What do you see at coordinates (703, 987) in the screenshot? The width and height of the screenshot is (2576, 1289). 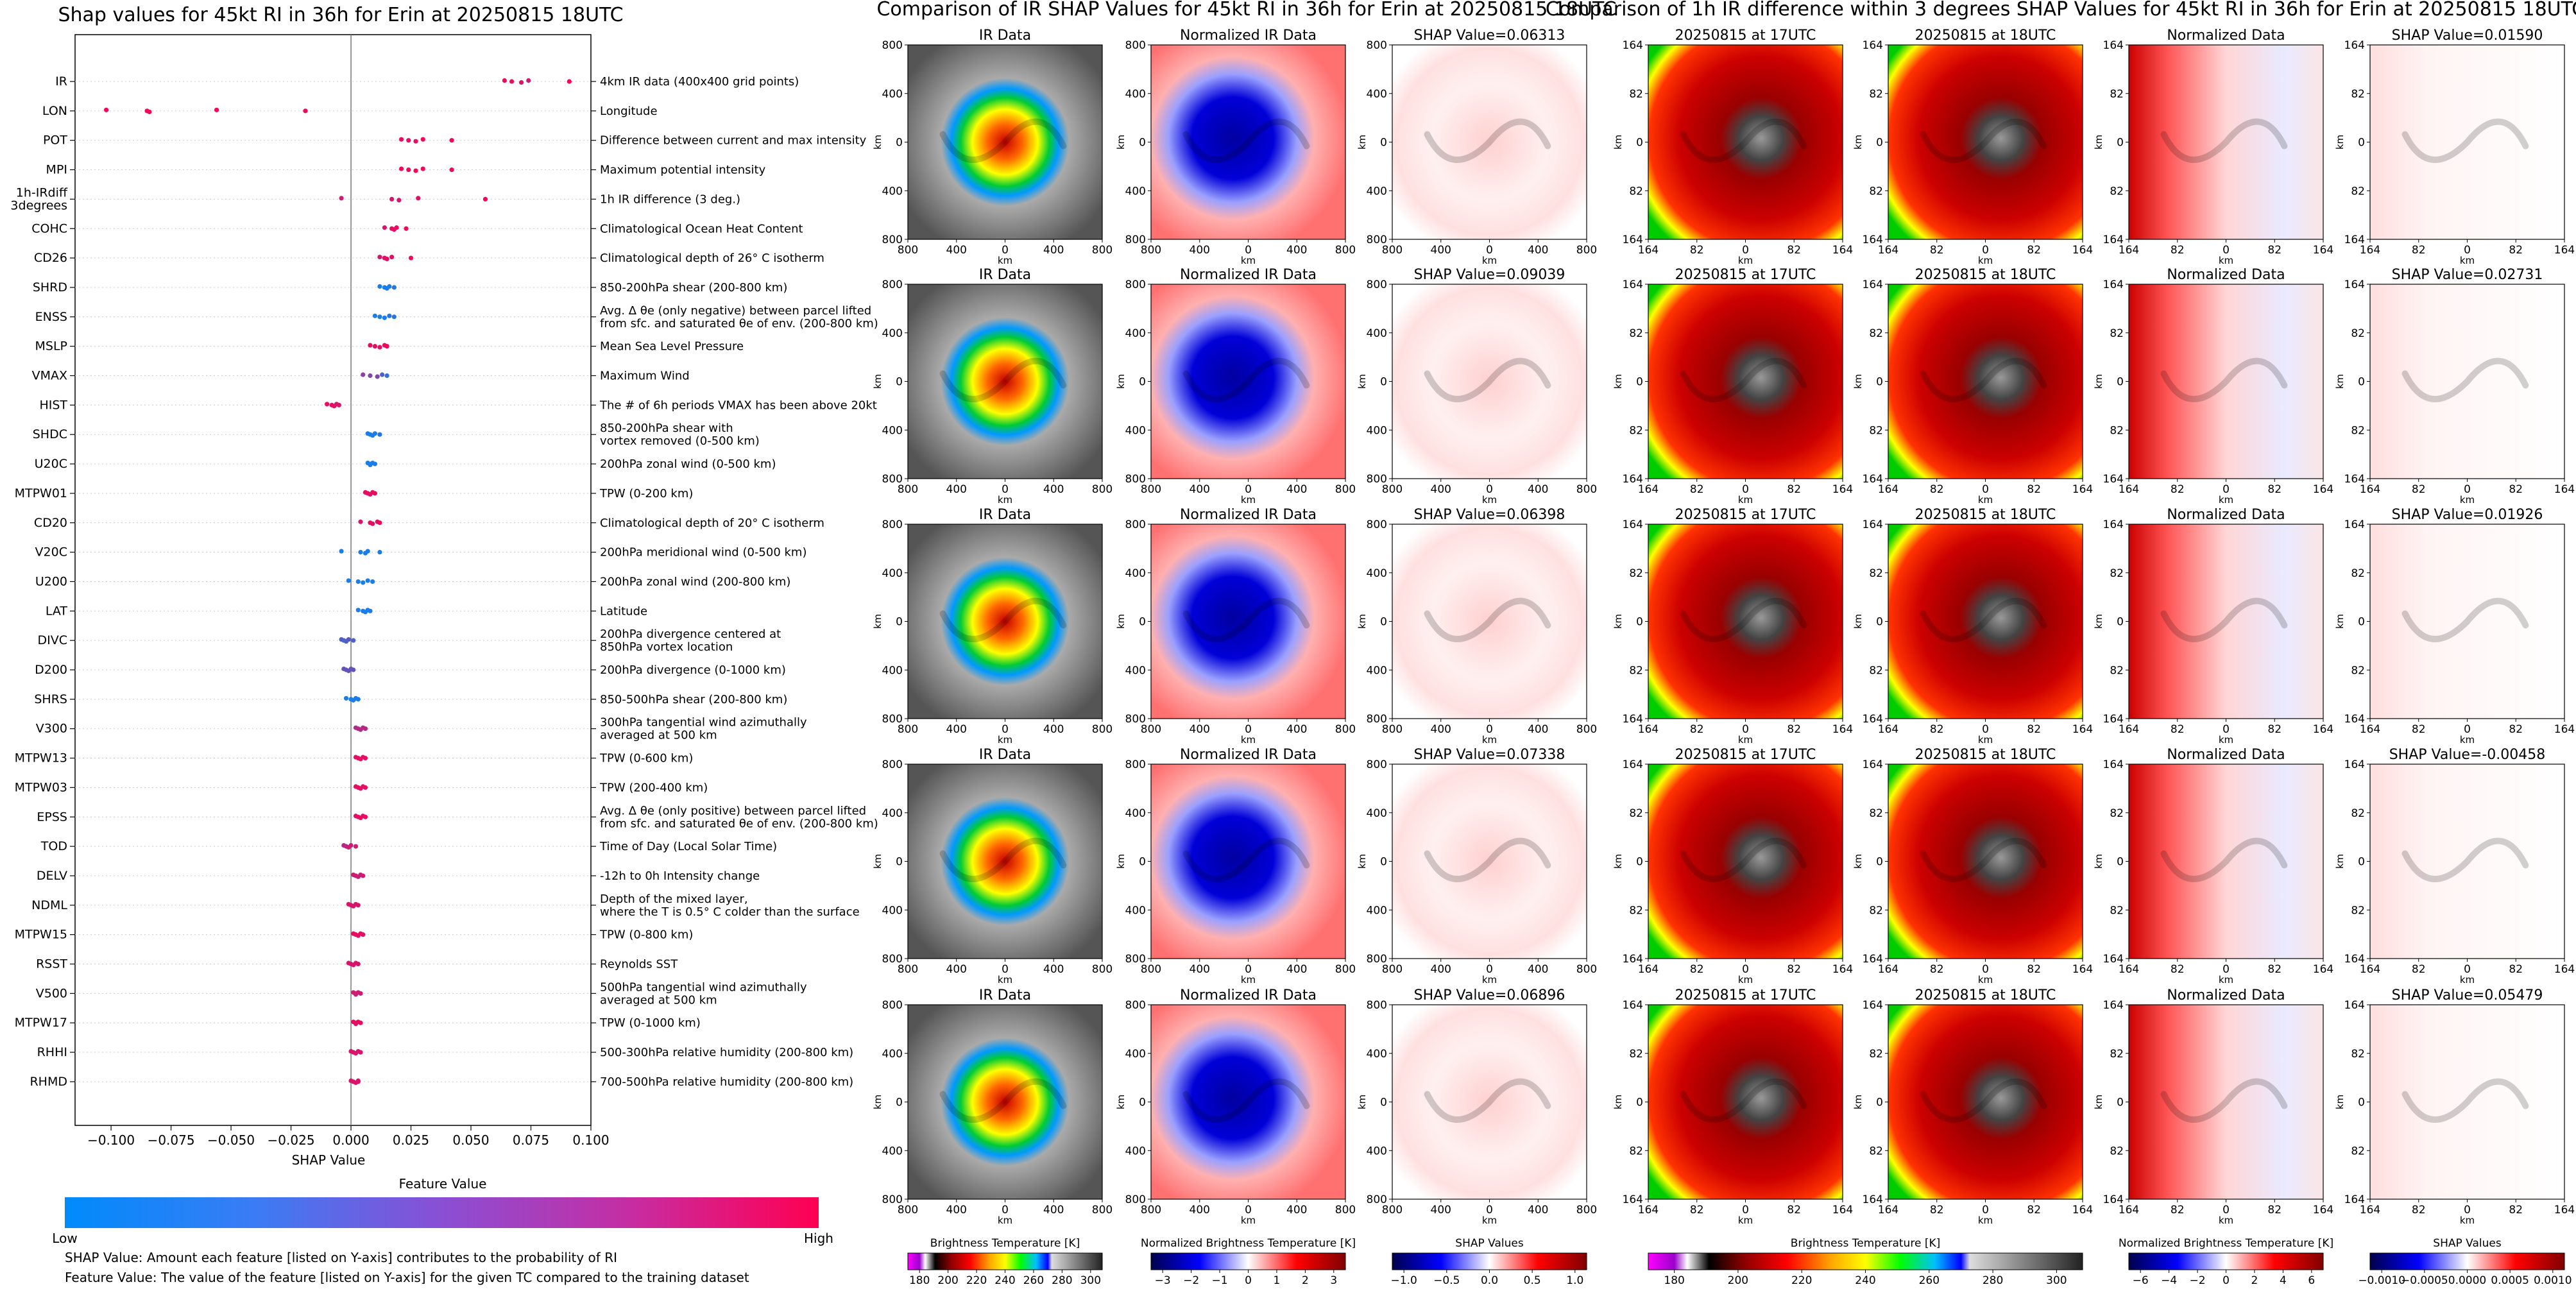 I see `feature-desc-32-line-1: 500hPa tangential wind azimuthally` at bounding box center [703, 987].